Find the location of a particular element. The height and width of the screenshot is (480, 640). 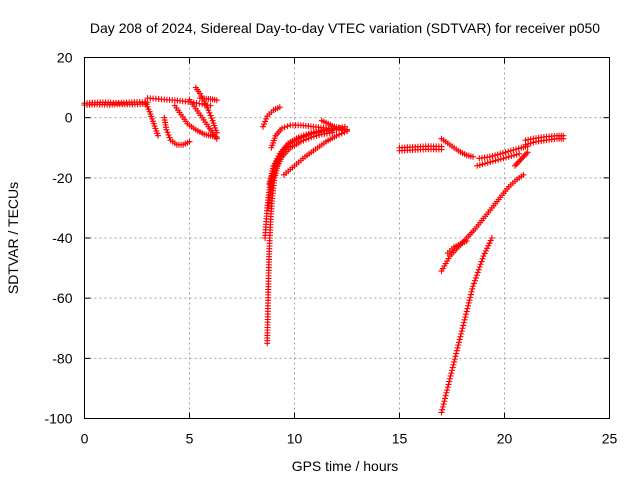

y-tick-label: 0 is located at coordinates (69, 118).